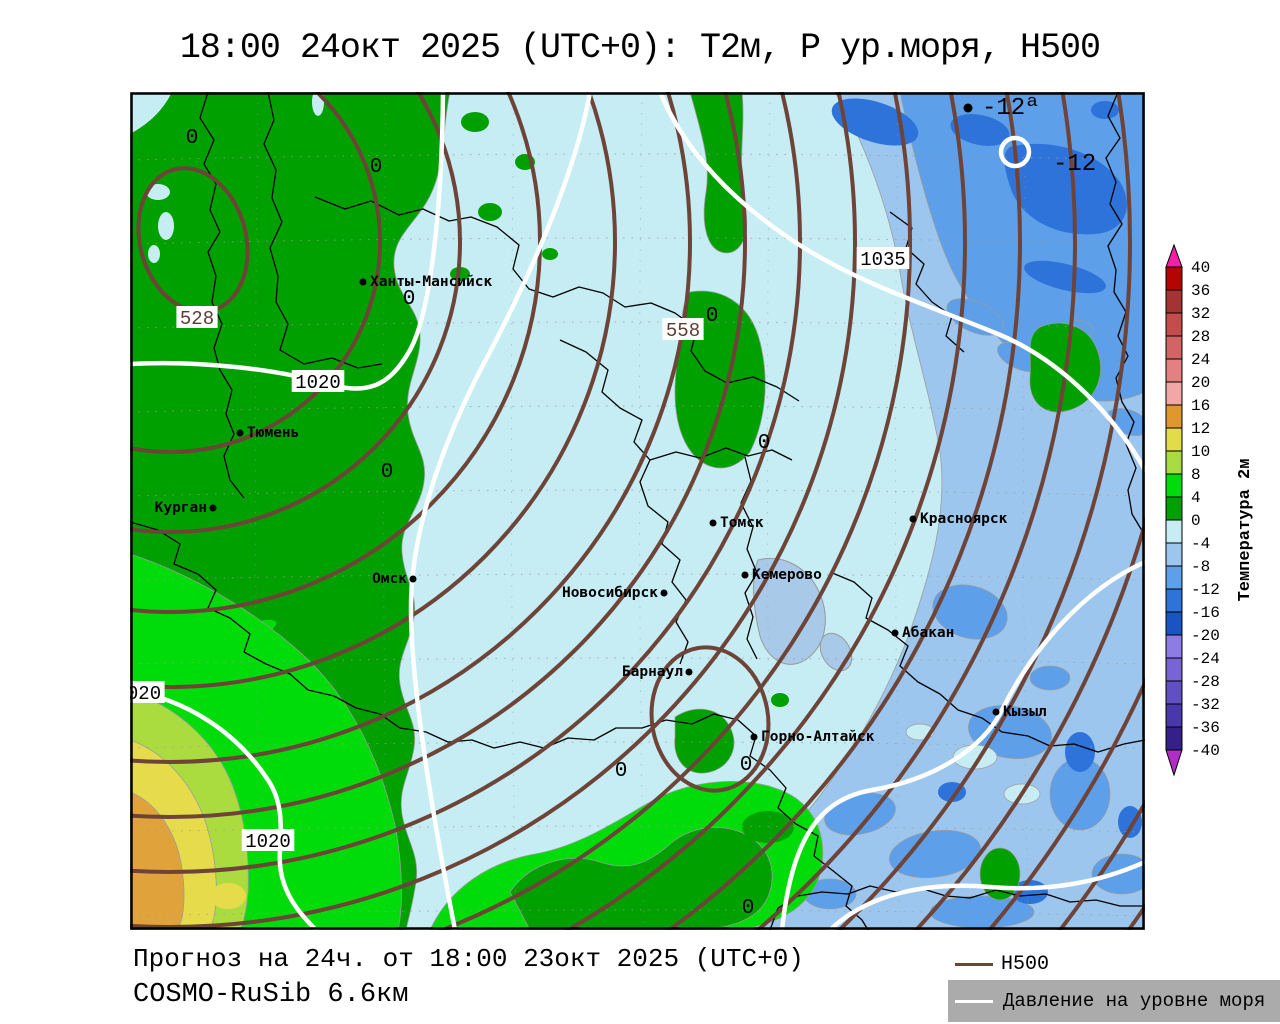 The image size is (1280, 1024). I want to click on city-marker: Кызыл, so click(1019, 712).